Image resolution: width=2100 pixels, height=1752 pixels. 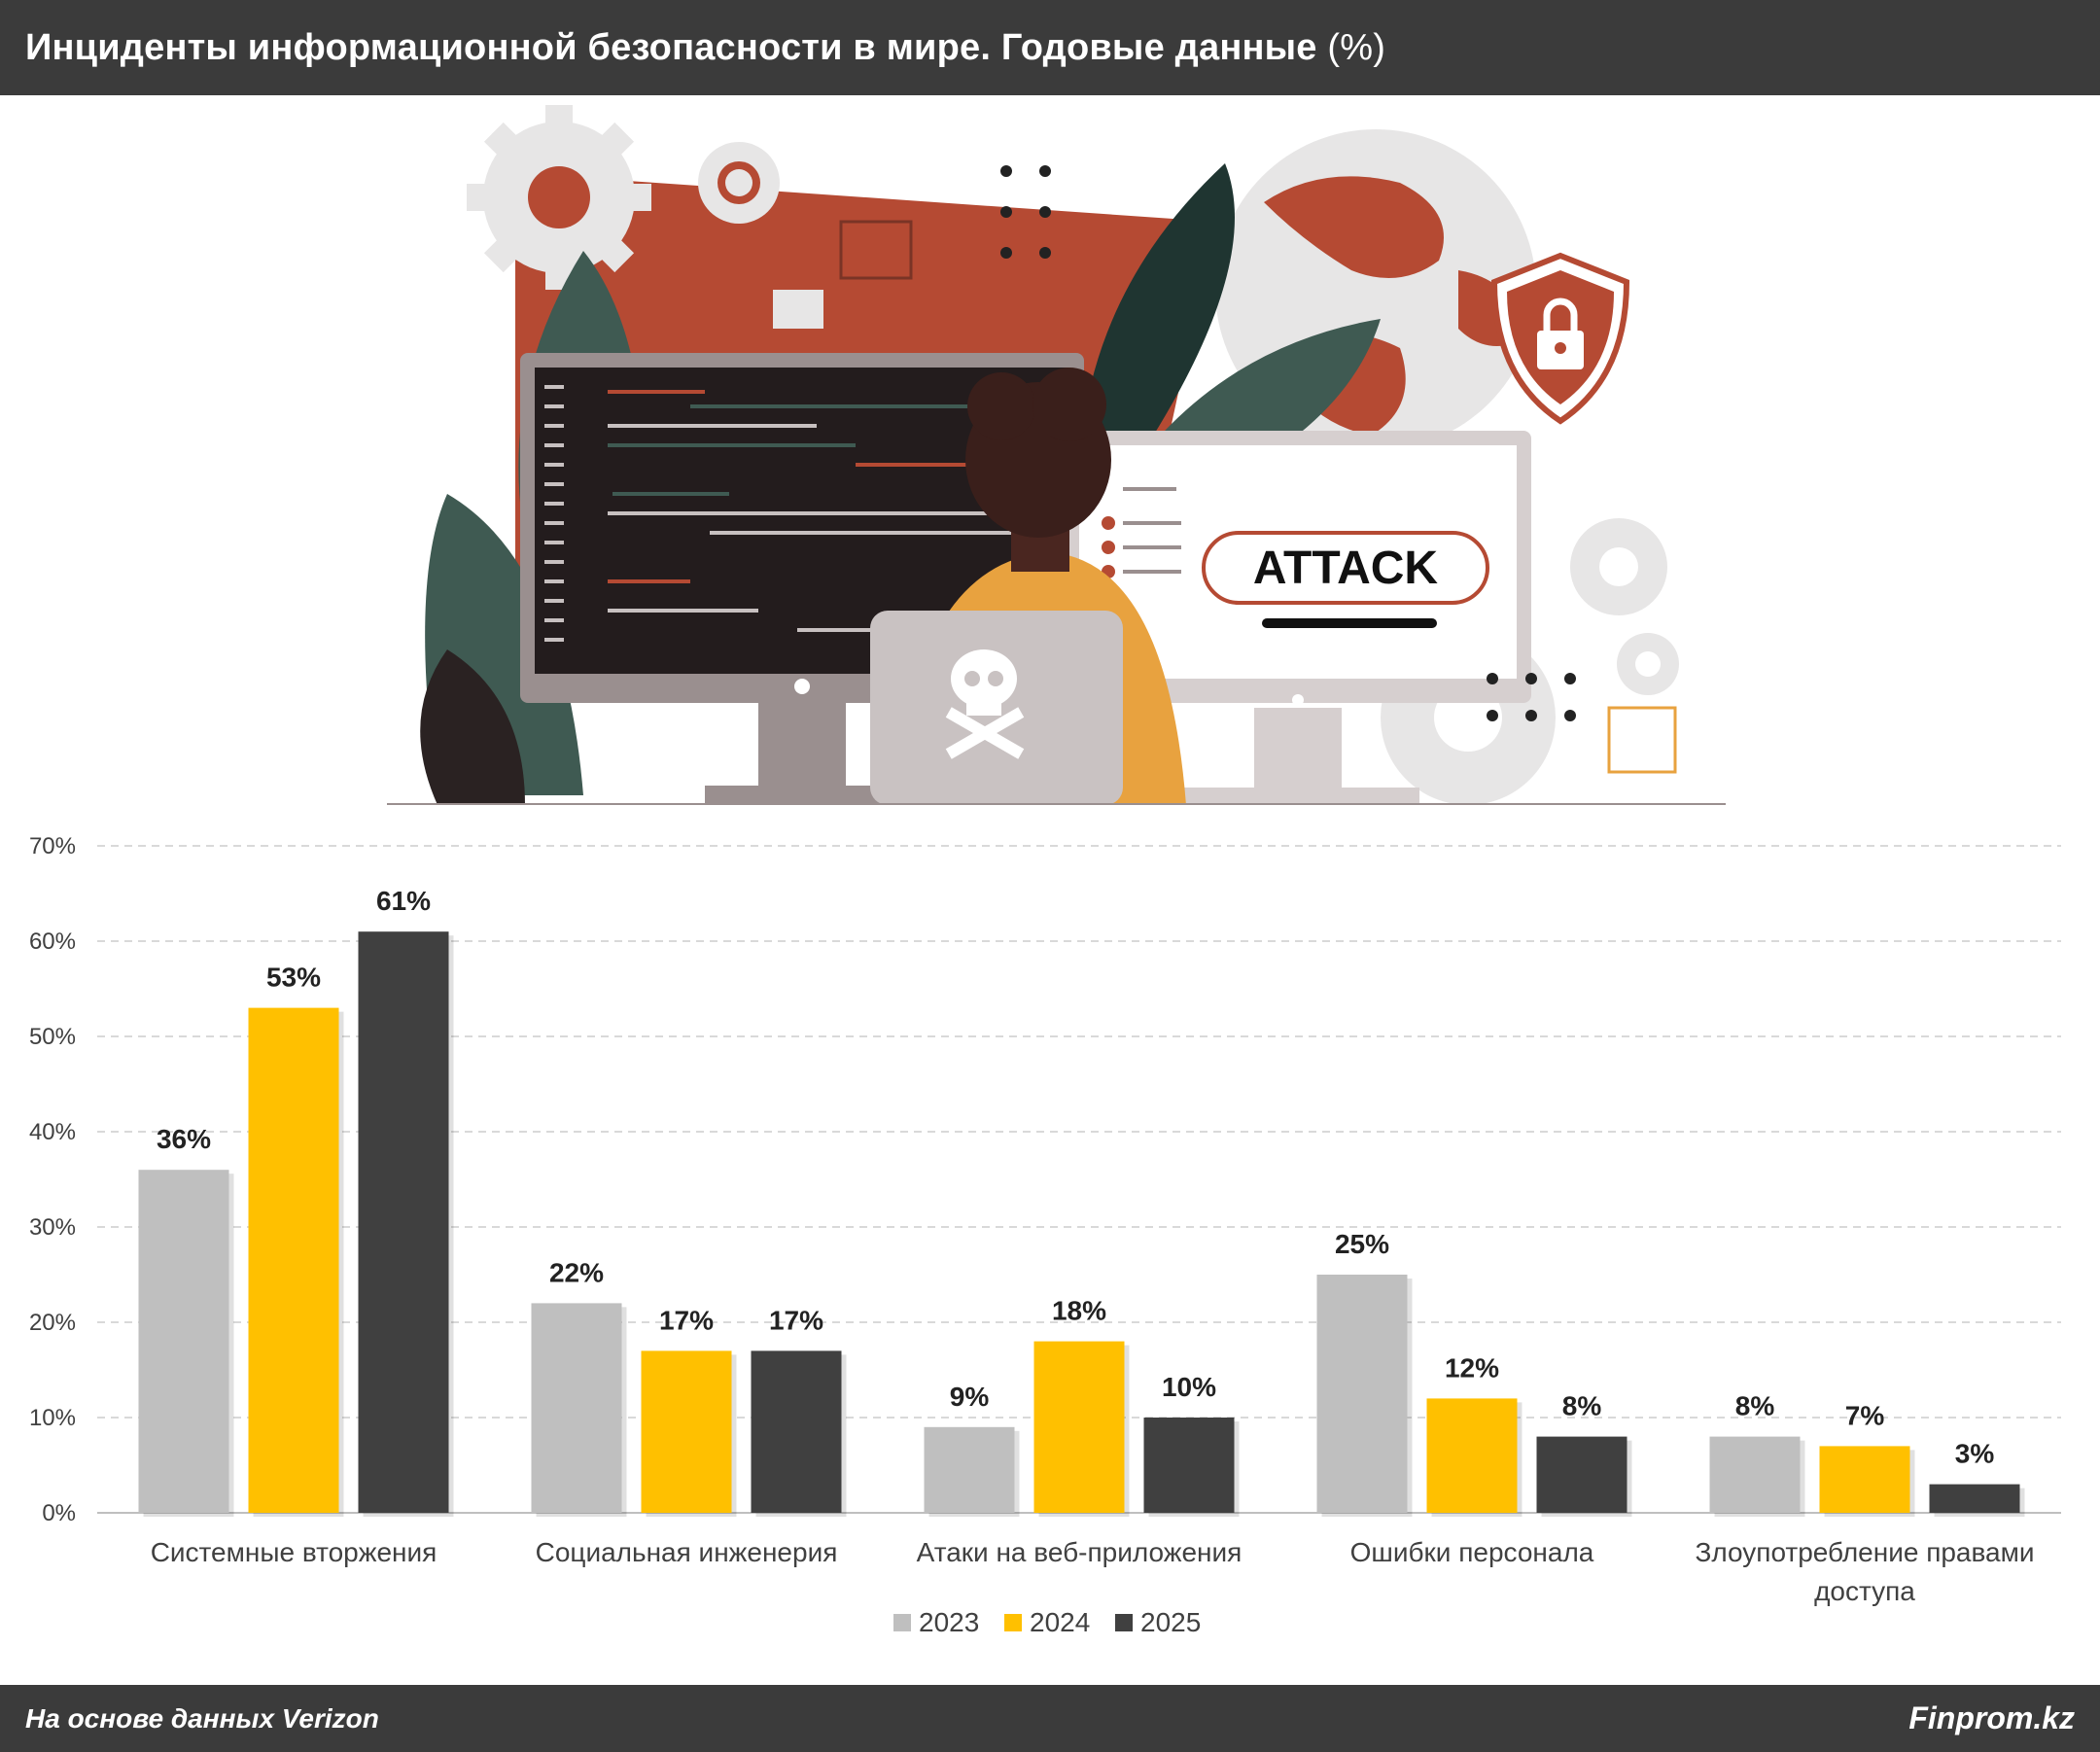 What do you see at coordinates (985, 704) in the screenshot?
I see `skull-crossbones-icon` at bounding box center [985, 704].